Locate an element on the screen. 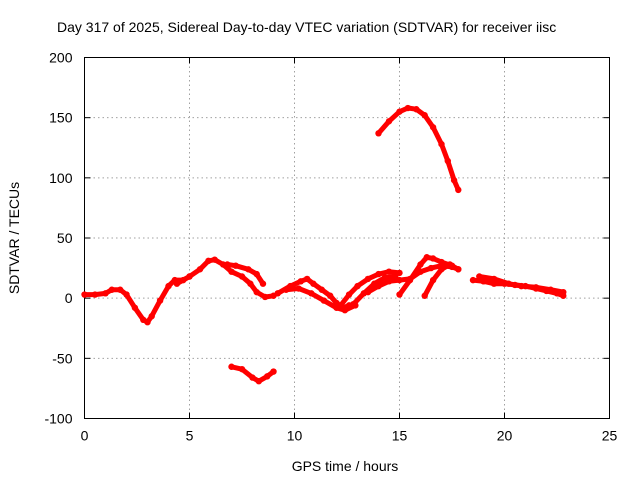 The height and width of the screenshot is (480, 640). x-axis-label: GPS time / hours is located at coordinates (345, 466).